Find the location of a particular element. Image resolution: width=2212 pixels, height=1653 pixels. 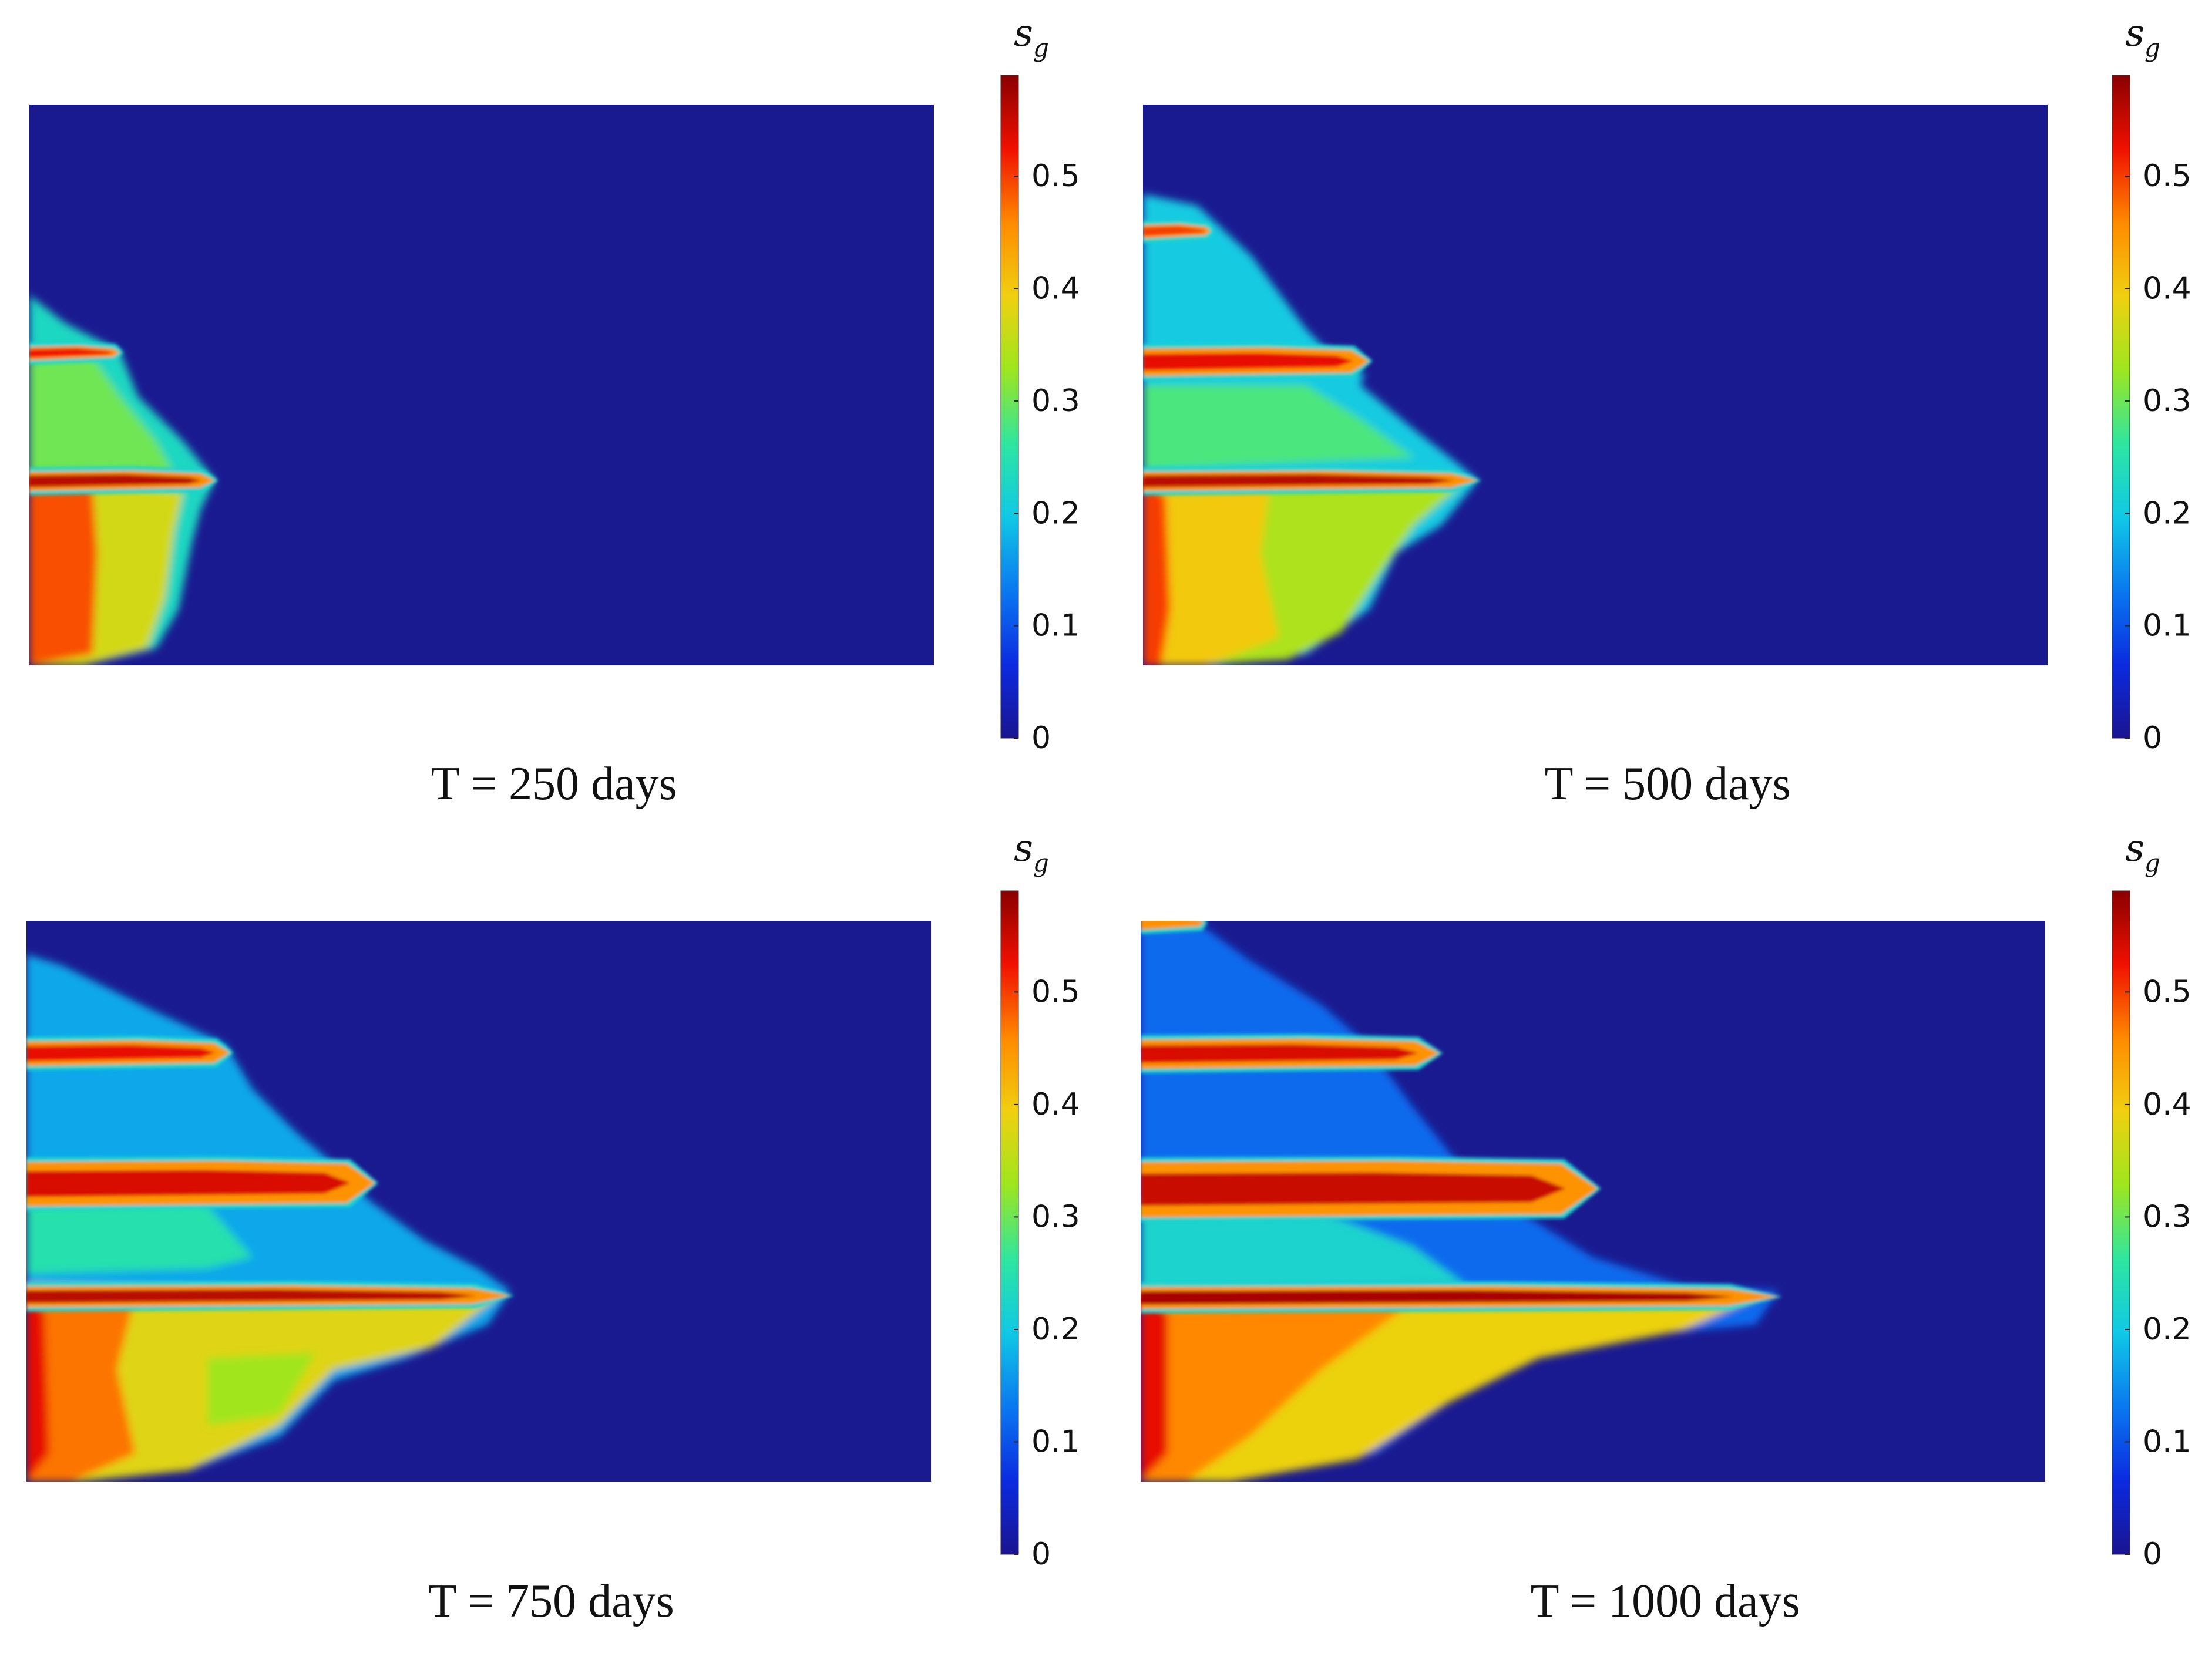

panel-caption: T = 750 days is located at coordinates (551, 1601).